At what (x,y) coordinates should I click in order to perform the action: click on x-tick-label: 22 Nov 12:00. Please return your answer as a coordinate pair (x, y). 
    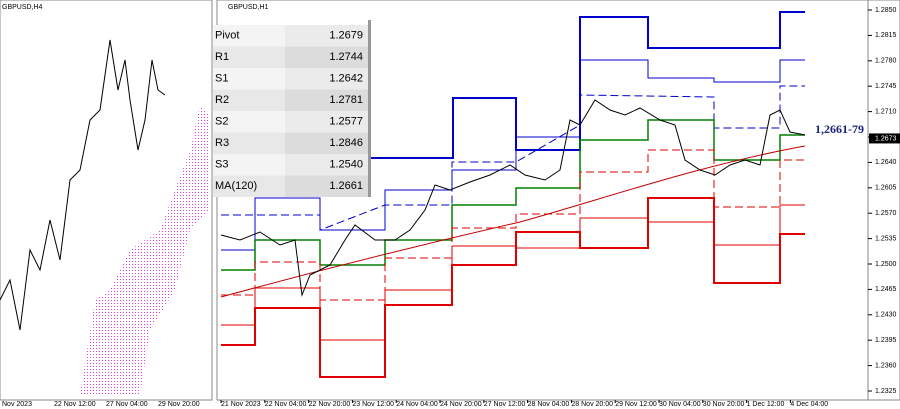
    Looking at the image, I should click on (75, 404).